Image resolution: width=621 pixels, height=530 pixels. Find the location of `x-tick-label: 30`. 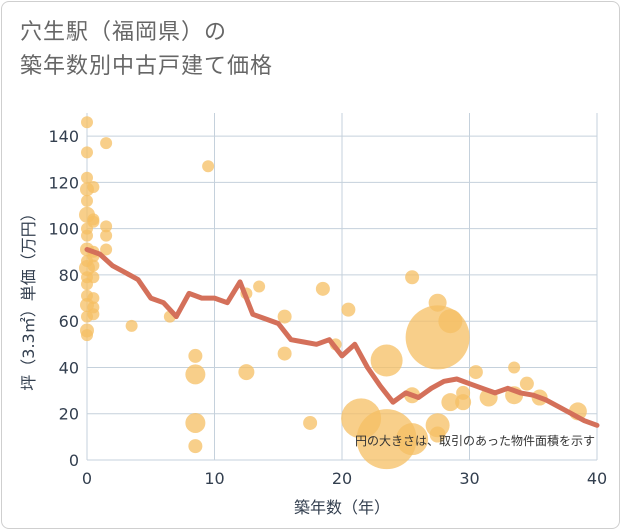

x-tick-label: 30 is located at coordinates (469, 478).